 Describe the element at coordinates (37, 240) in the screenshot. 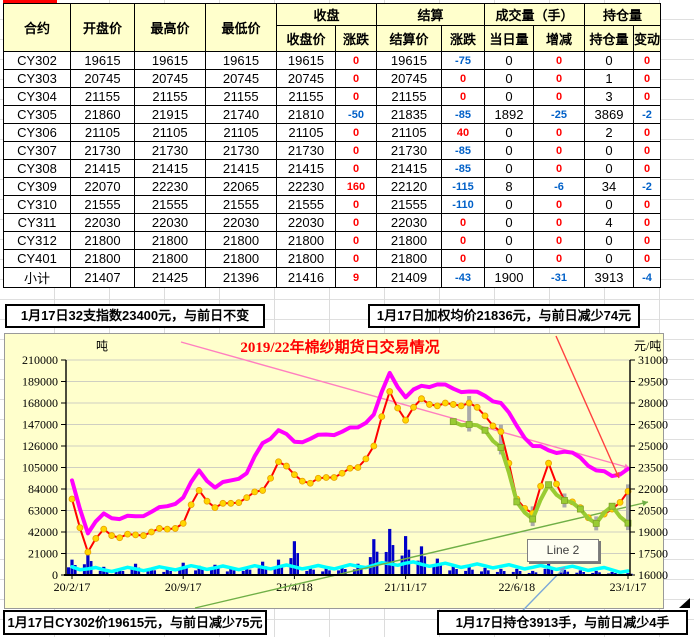

I see `table-cell: CY312` at that location.